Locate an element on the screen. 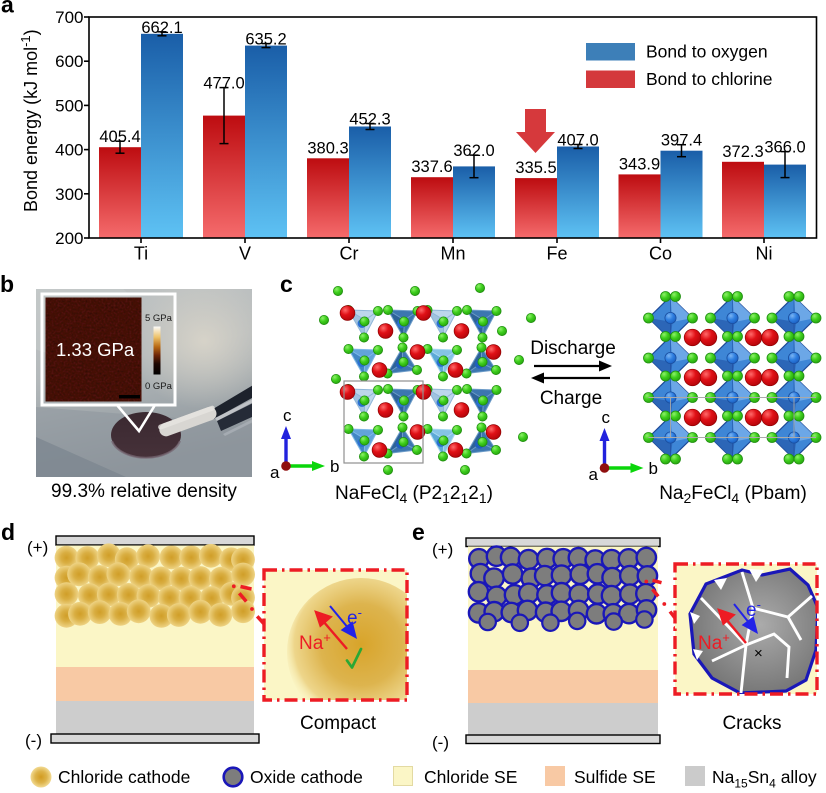  svg-text: 335.5 is located at coordinates (535, 168).